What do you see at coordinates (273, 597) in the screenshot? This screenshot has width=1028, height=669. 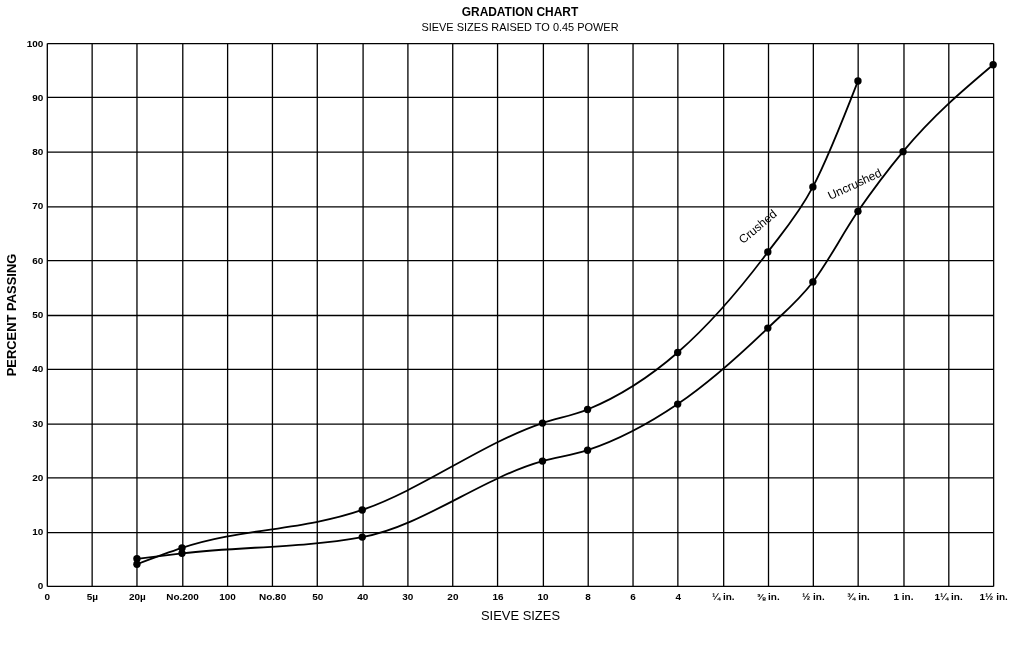 I see `x-tick-label: No.80` at bounding box center [273, 597].